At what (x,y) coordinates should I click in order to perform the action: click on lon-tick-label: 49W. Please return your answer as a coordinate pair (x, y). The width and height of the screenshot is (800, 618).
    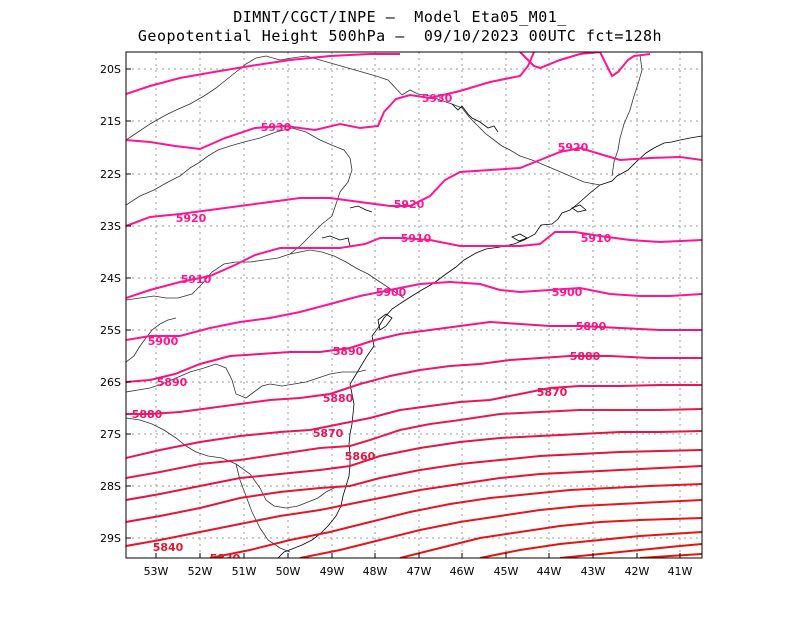
    Looking at the image, I should click on (332, 571).